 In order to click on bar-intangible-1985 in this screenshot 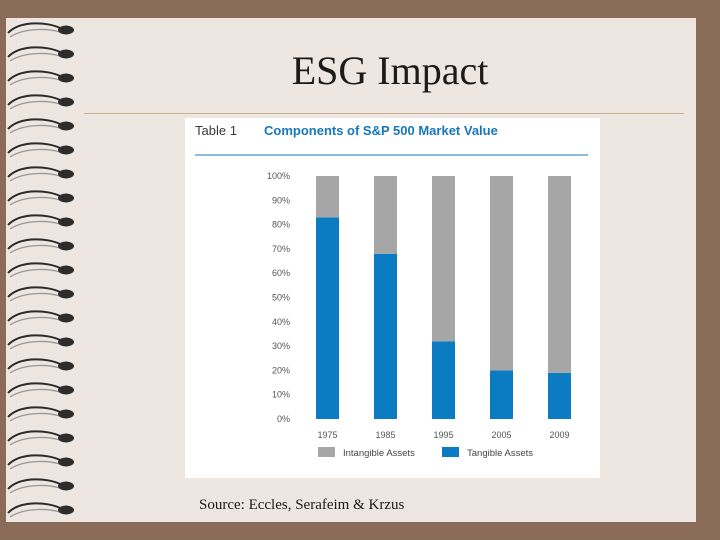, I will do `click(385, 215)`.